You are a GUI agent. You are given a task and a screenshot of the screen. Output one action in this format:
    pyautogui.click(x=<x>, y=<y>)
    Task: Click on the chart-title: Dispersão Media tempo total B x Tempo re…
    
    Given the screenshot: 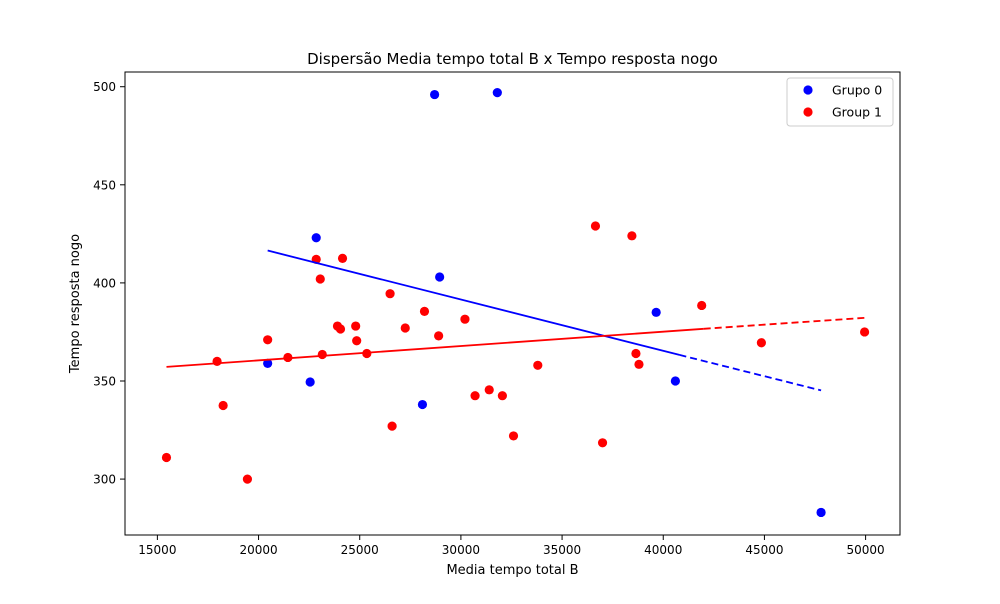 What is the action you would take?
    pyautogui.click(x=512, y=59)
    